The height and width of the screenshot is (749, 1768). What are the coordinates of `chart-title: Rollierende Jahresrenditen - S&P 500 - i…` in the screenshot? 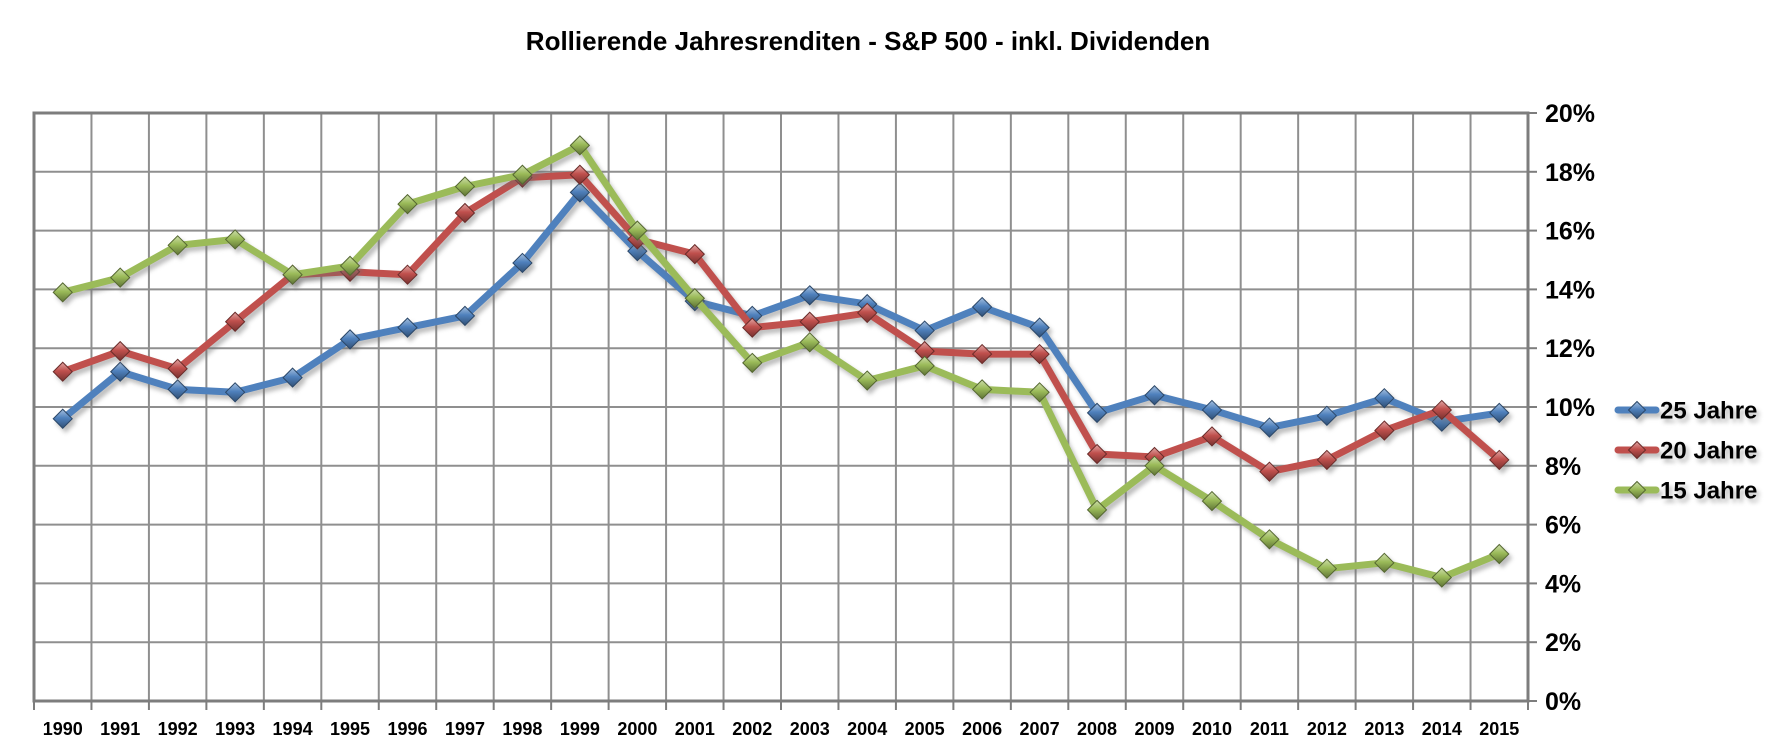 It's located at (868, 41).